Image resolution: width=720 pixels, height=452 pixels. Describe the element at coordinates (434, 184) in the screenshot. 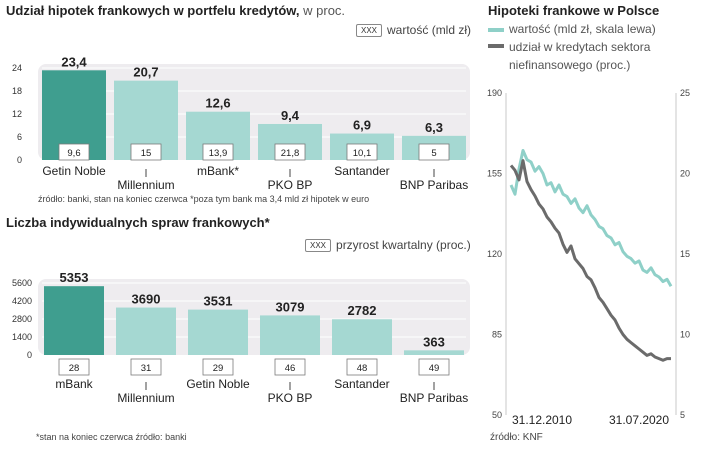

I see `chart1-category-label: BNP Paribas` at that location.